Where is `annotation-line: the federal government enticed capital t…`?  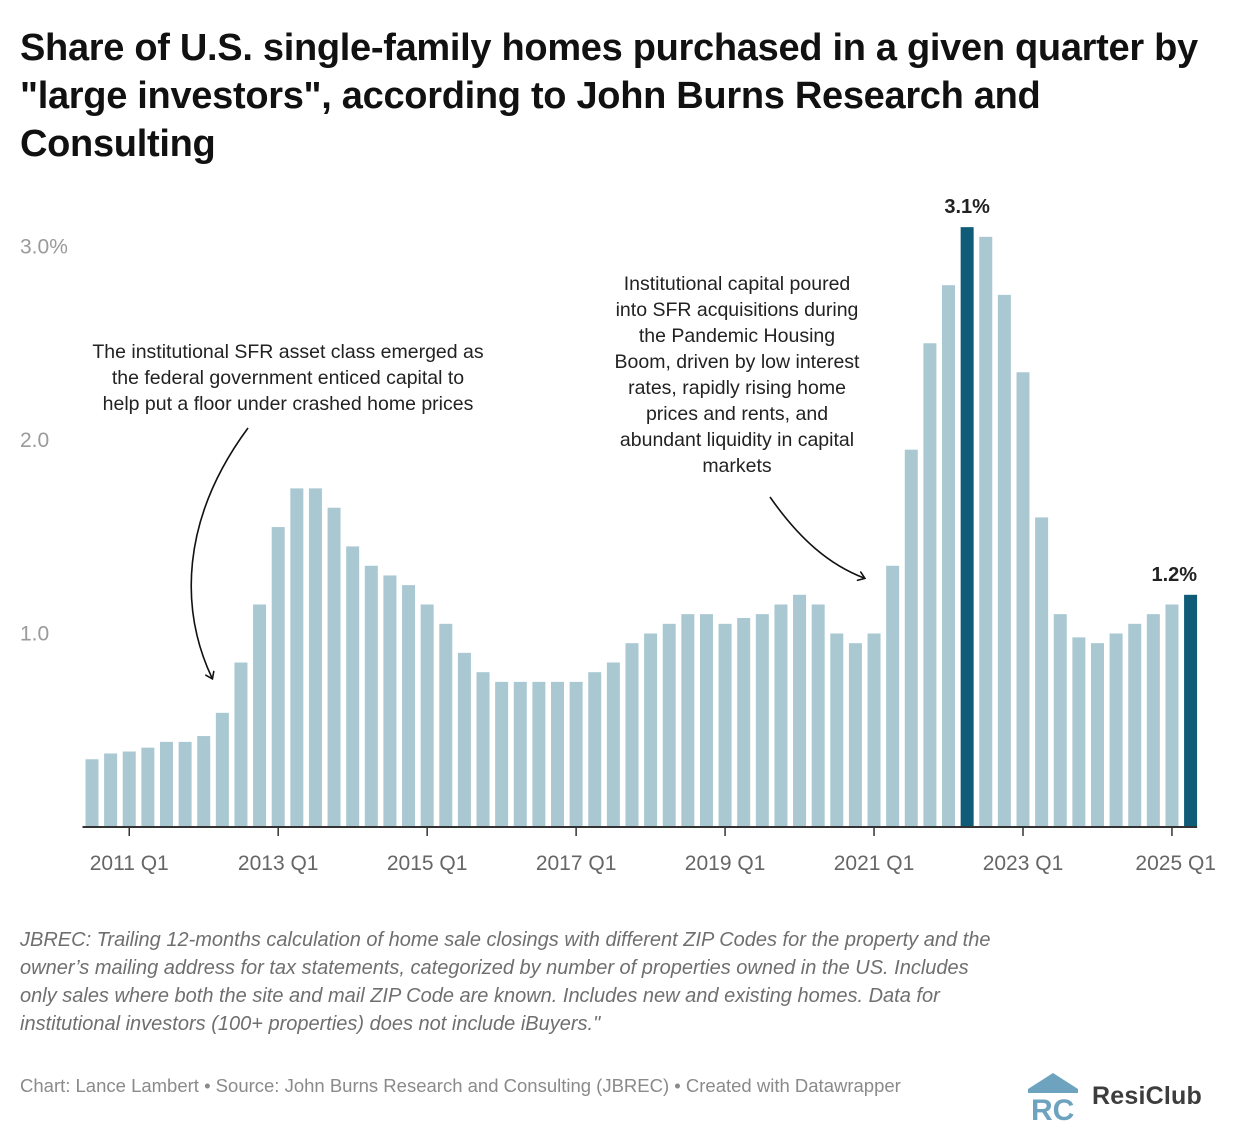
annotation-line: the federal government enticed capital t… is located at coordinates (288, 378).